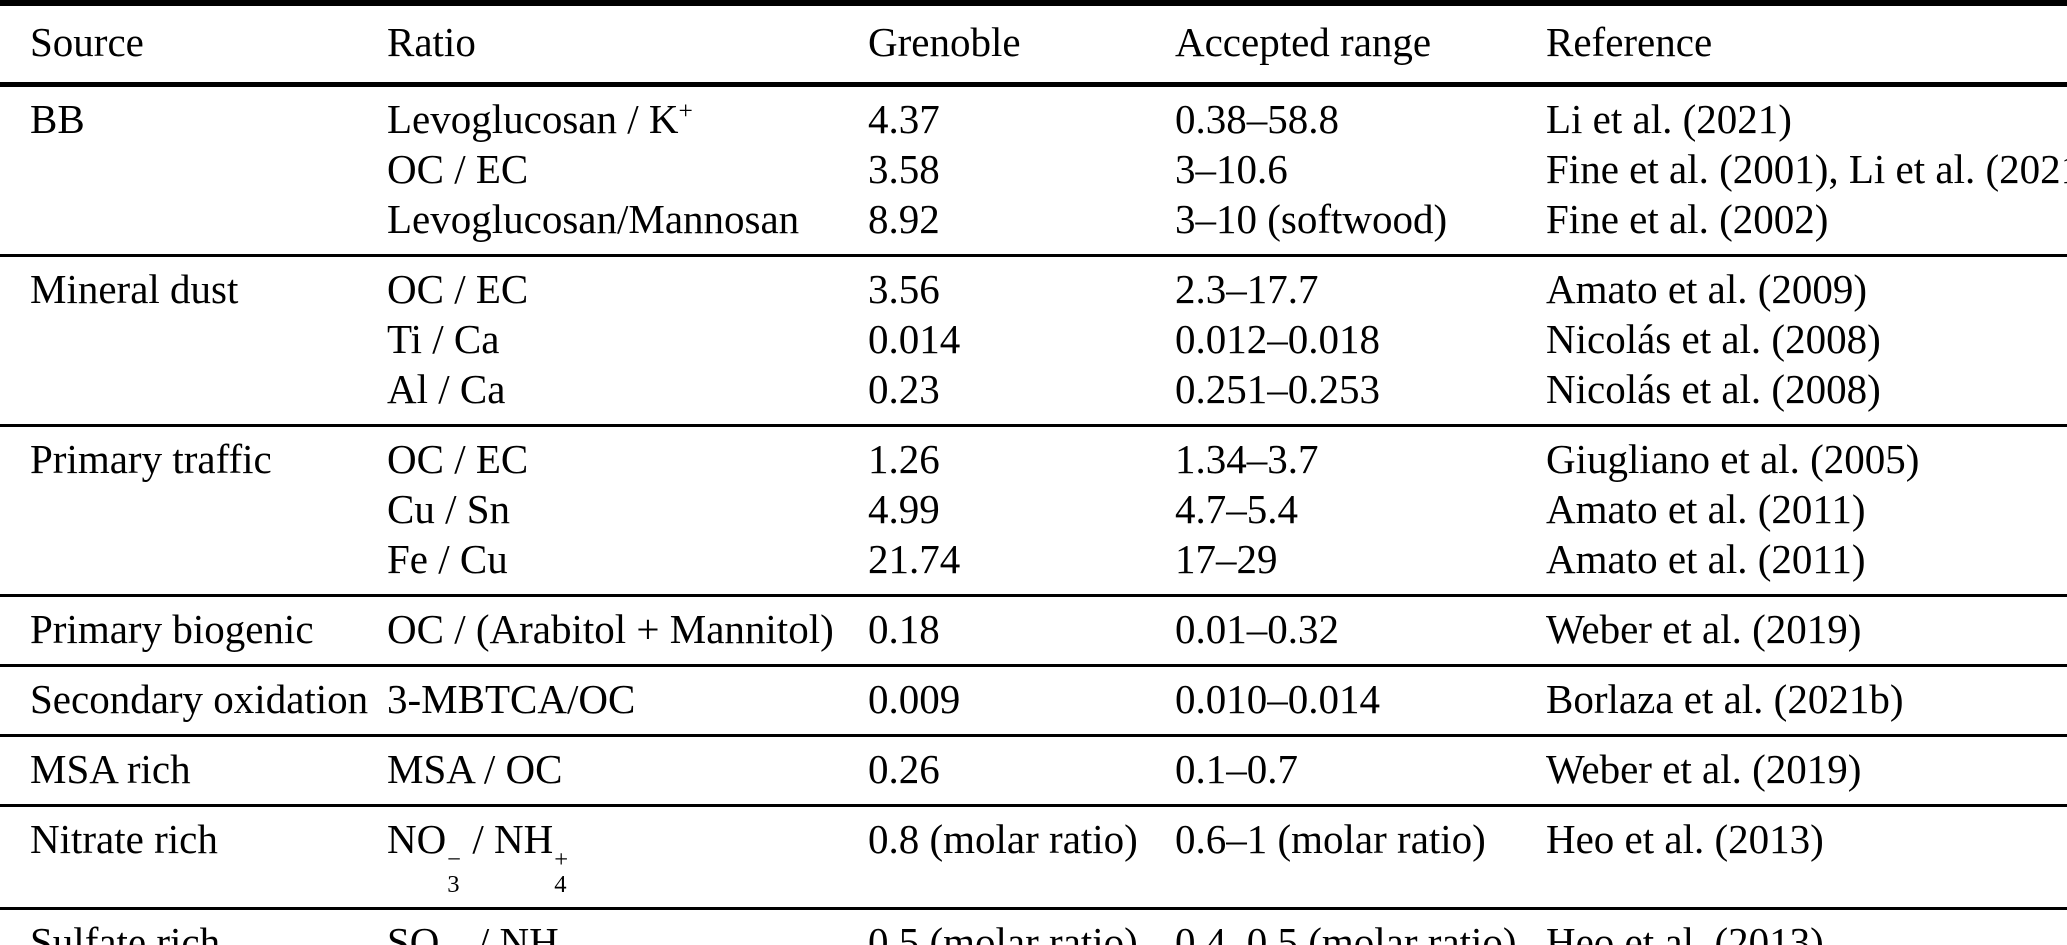  What do you see at coordinates (1257, 629) in the screenshot?
I see `cell-accepted-range: 0.01–0.32` at bounding box center [1257, 629].